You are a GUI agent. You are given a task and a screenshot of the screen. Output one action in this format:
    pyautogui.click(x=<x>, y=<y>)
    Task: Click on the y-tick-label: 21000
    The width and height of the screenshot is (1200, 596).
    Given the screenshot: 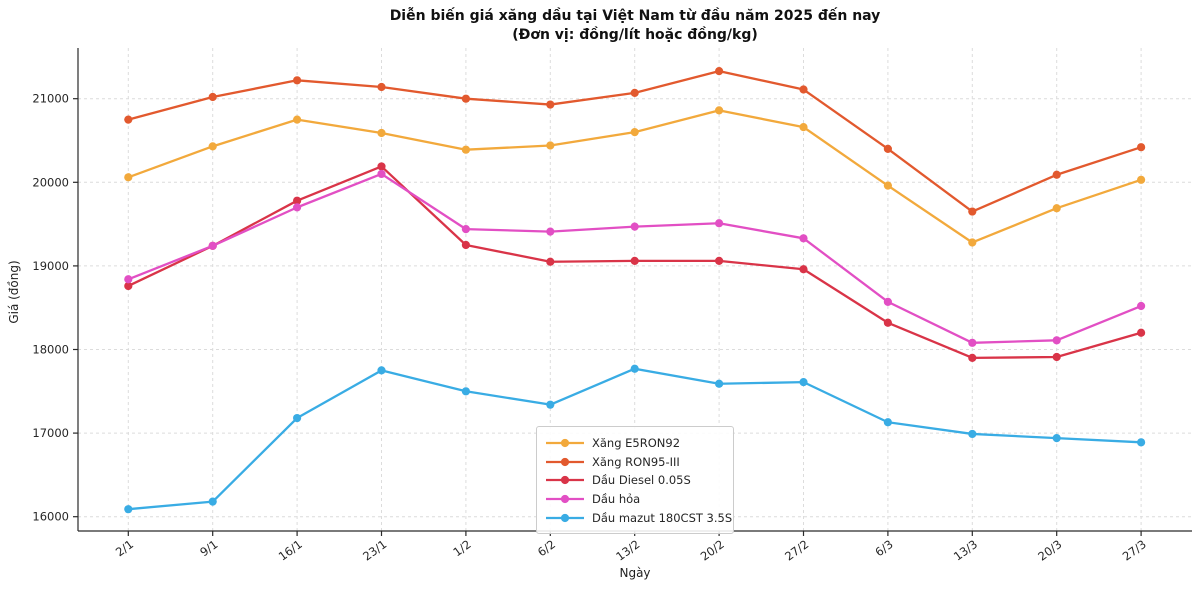 What is the action you would take?
    pyautogui.click(x=50, y=99)
    